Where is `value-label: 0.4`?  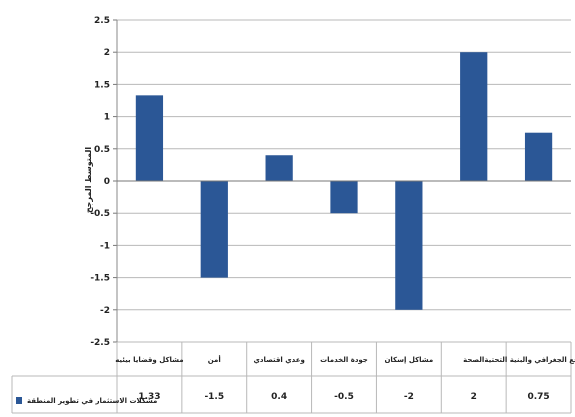 value-label: 0.4 is located at coordinates (279, 397).